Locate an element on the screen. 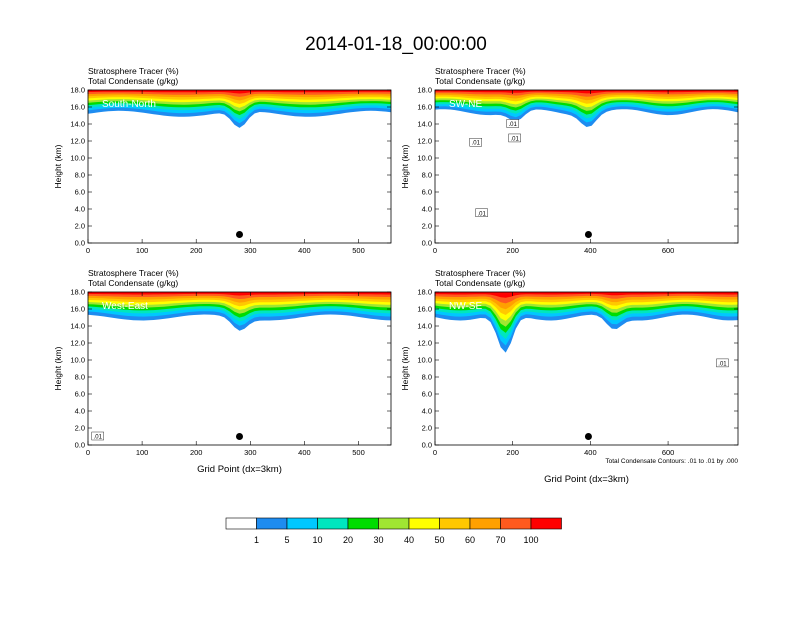 This screenshot has height=617, width=792. figure-title: 2014-01-18_00:00:00 is located at coordinates (396, 44).